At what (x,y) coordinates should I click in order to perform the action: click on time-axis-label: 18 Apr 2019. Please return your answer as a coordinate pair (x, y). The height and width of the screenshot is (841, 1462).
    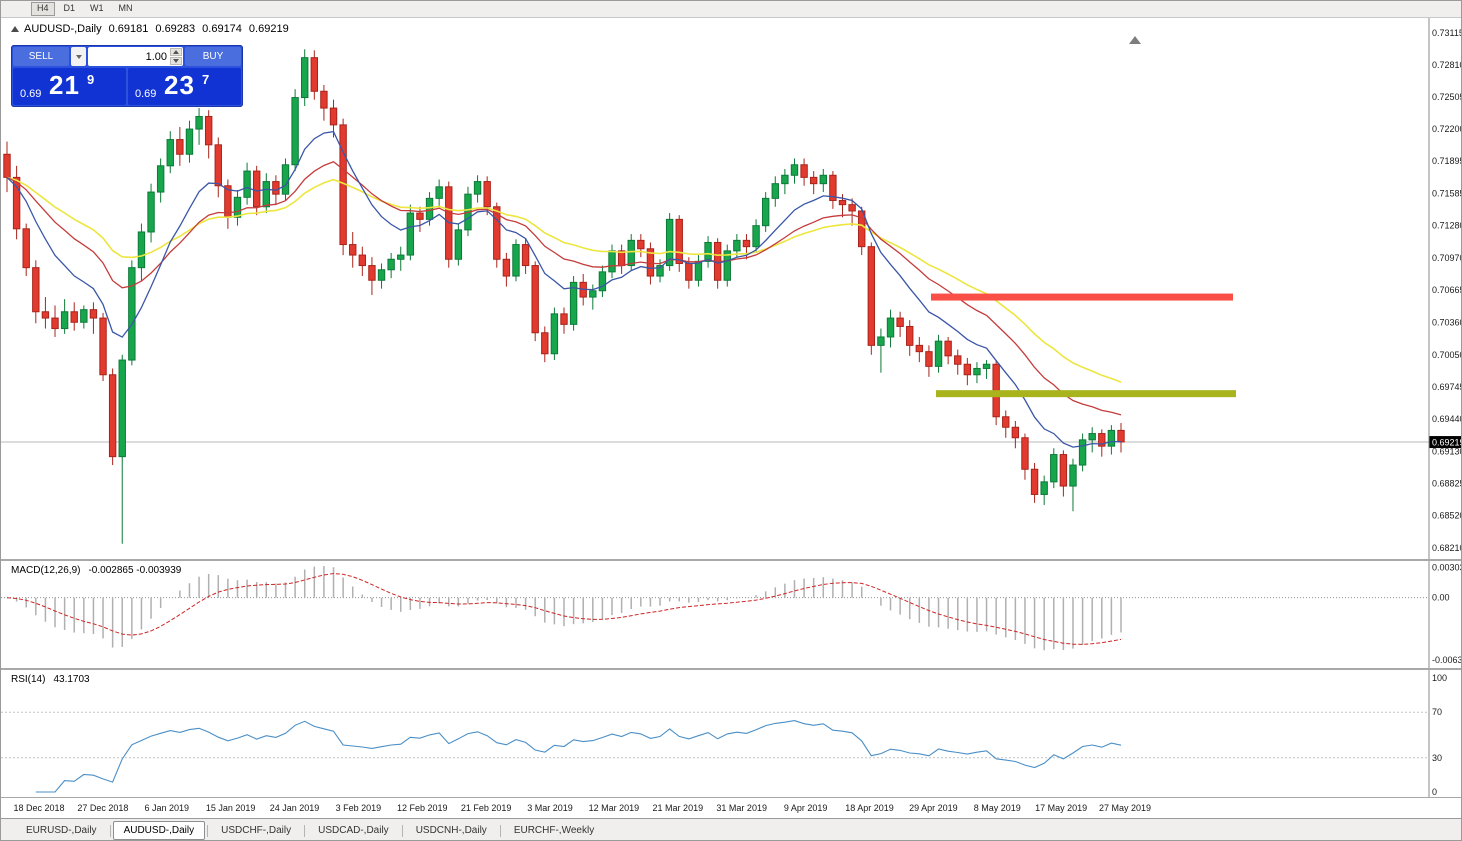
    Looking at the image, I should click on (869, 808).